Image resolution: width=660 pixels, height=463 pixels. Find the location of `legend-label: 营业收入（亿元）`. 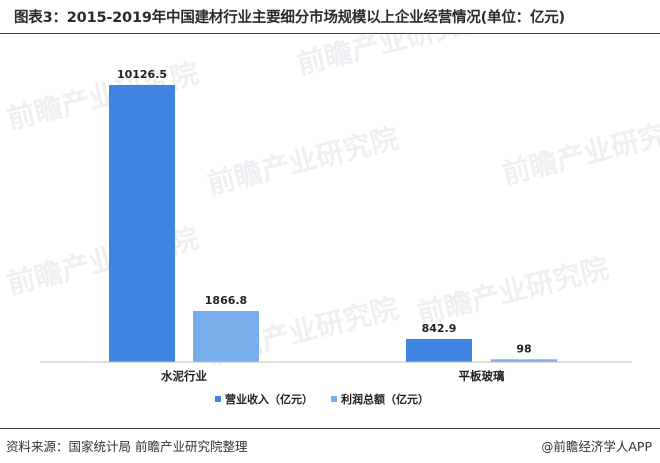

legend-label: 营业收入（亿元） is located at coordinates (269, 399).